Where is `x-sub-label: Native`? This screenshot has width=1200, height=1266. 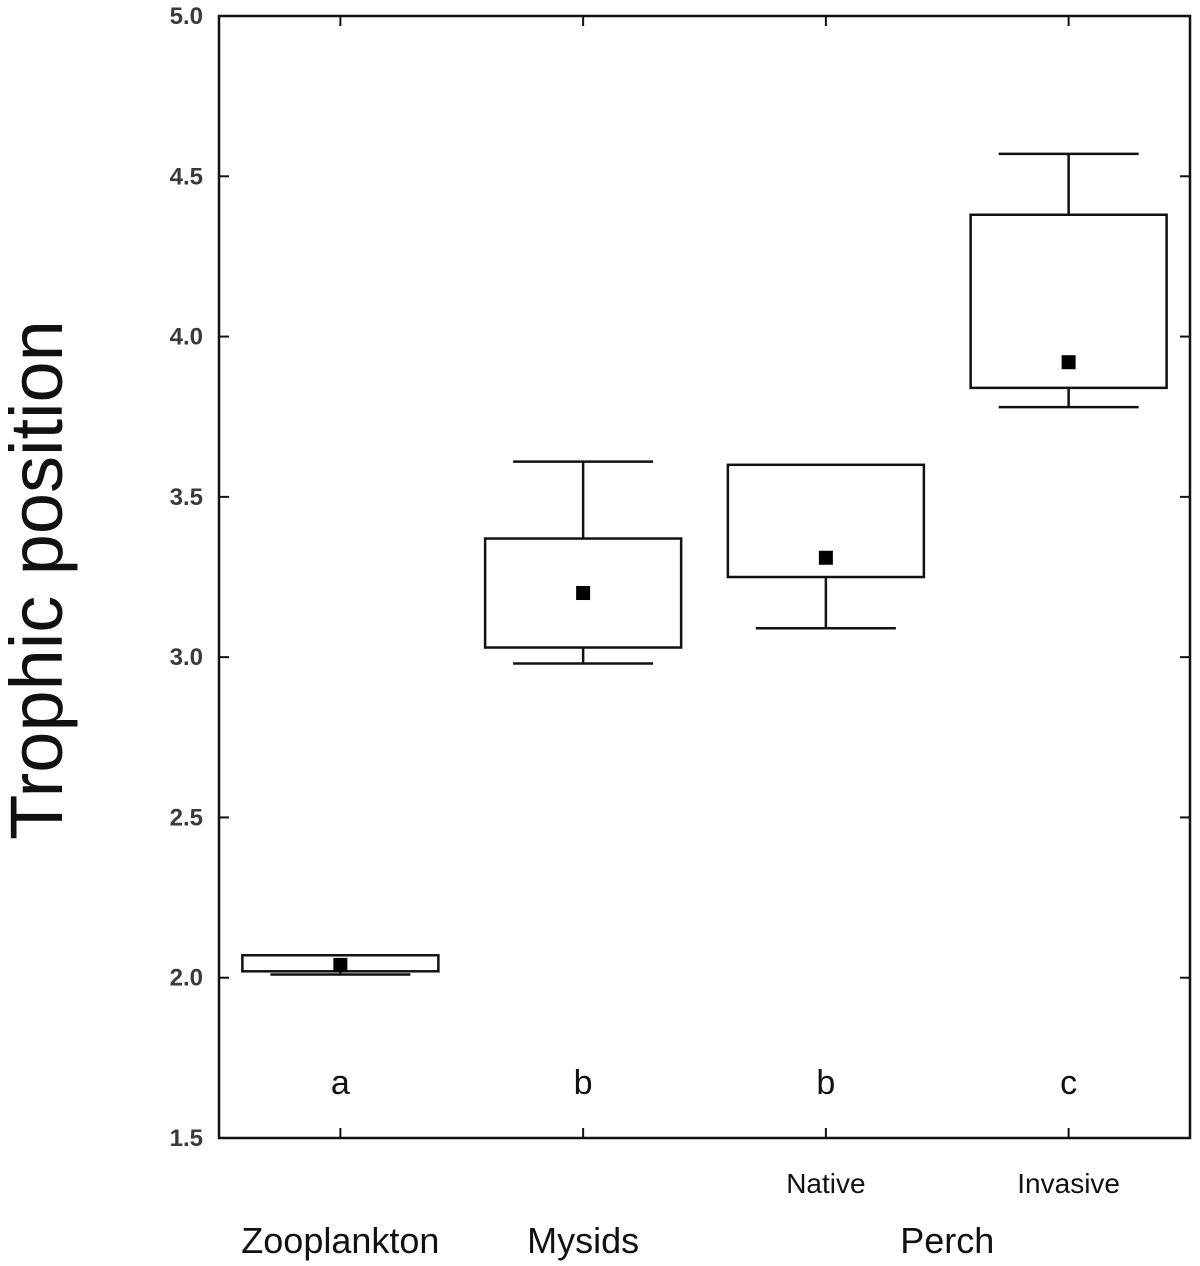 x-sub-label: Native is located at coordinates (825, 1183).